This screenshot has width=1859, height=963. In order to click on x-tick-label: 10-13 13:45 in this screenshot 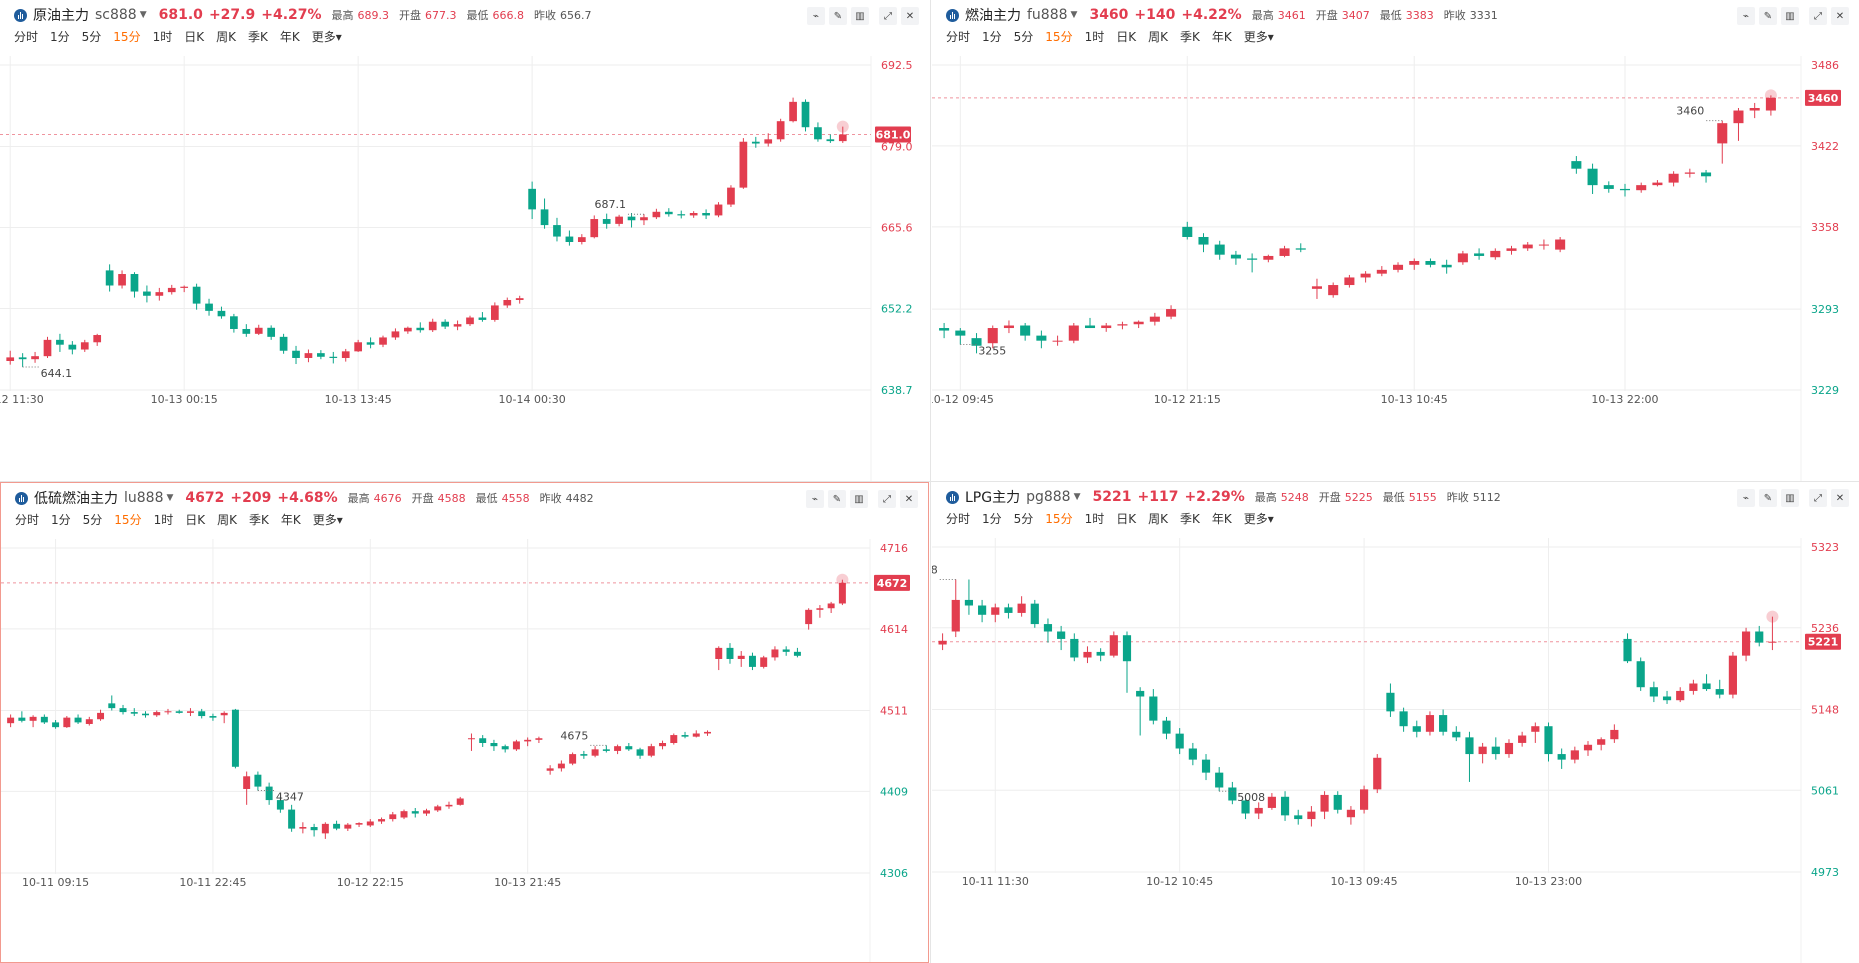, I will do `click(358, 399)`.